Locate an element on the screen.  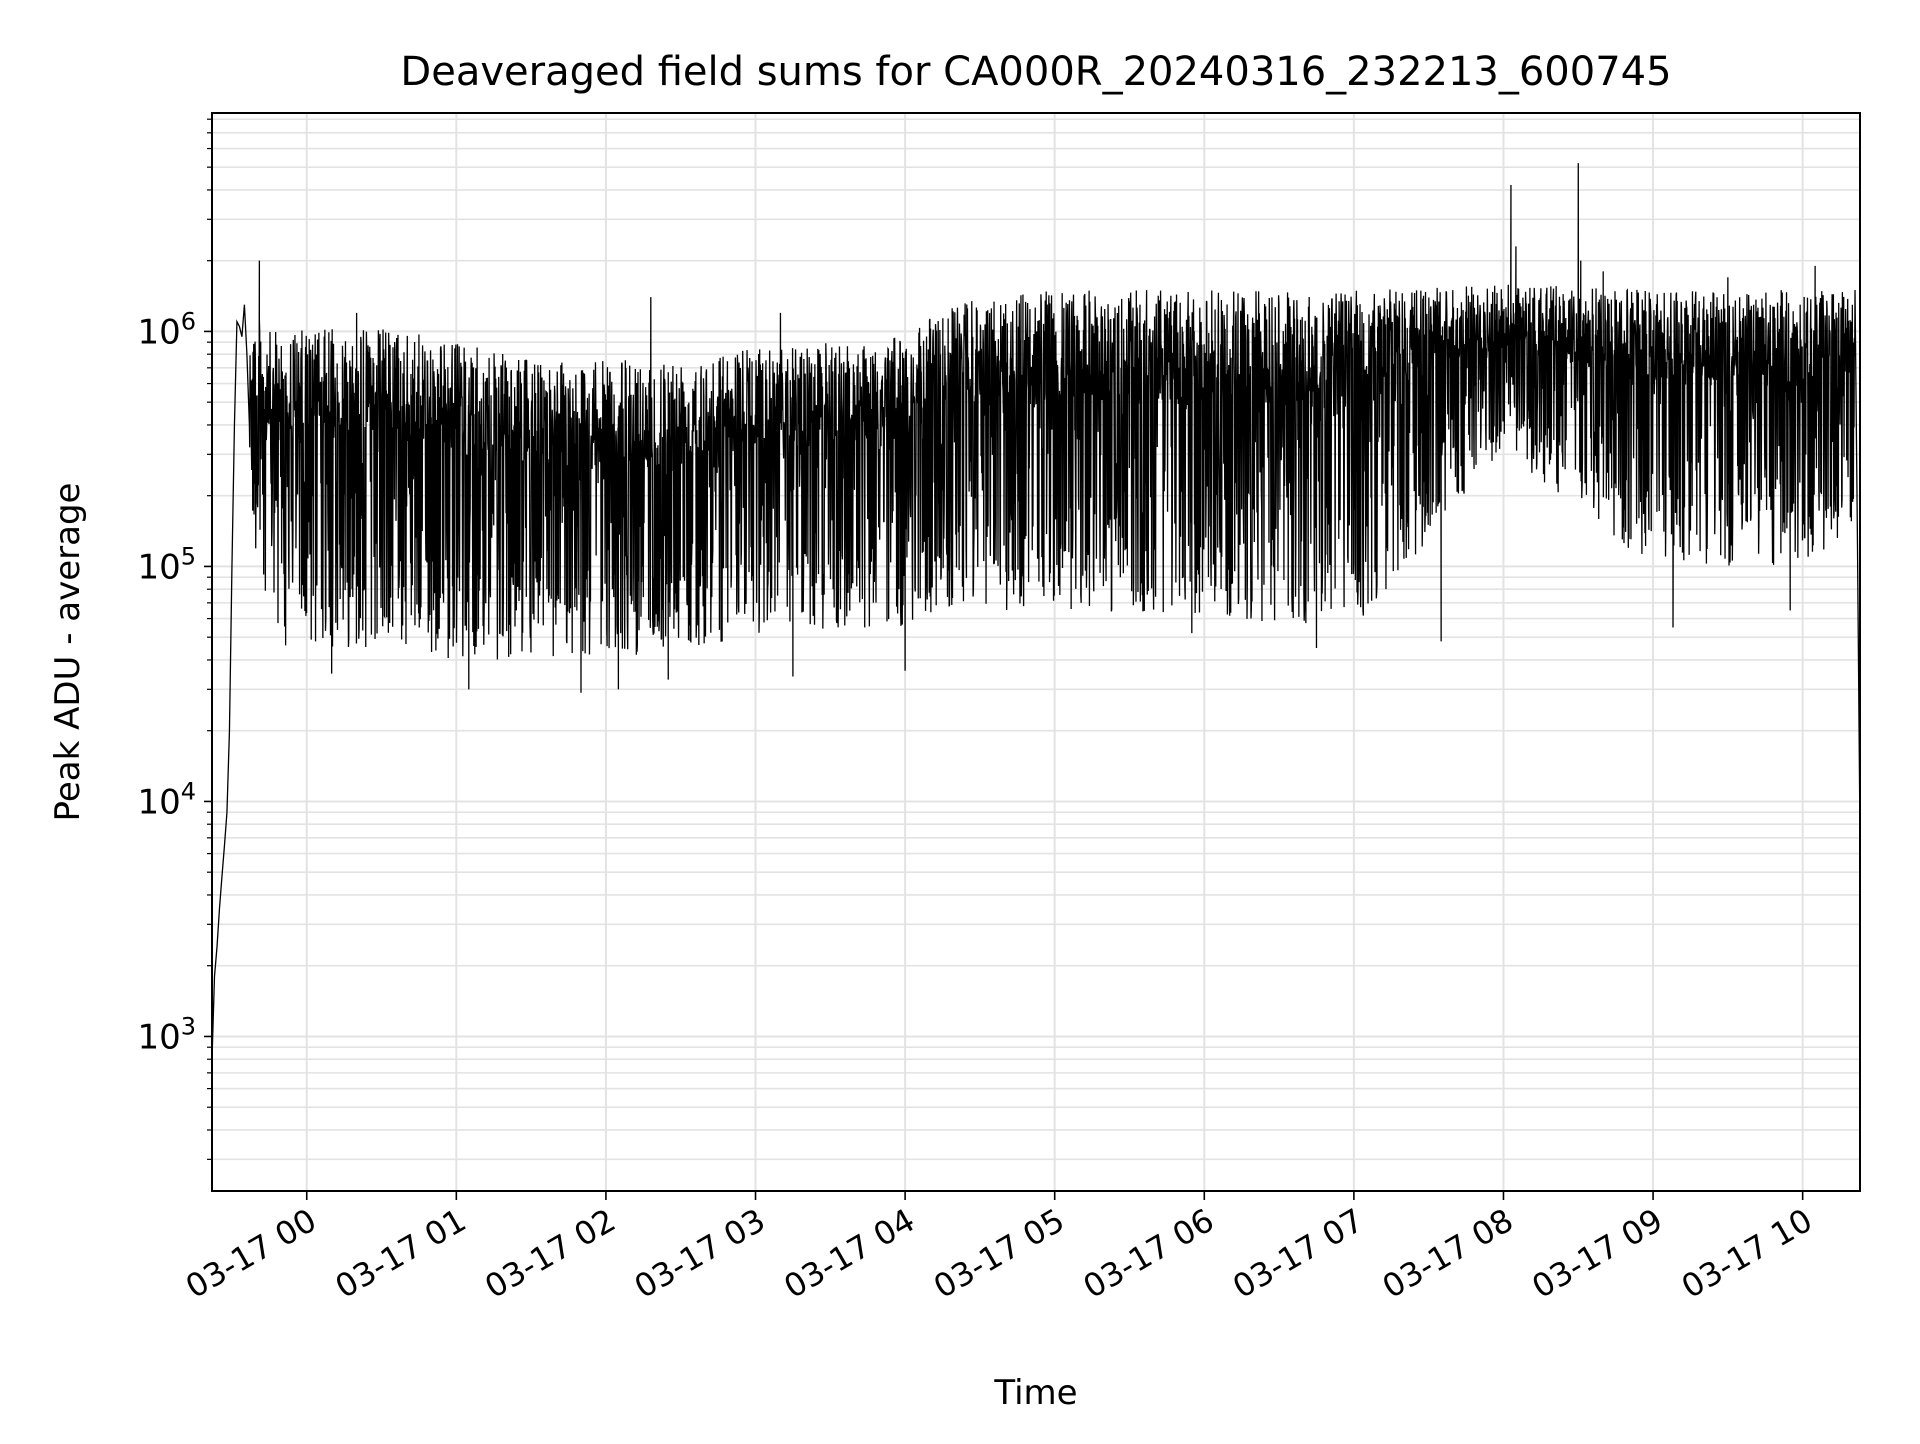
y-tick-label: 10⁴ is located at coordinates (166, 799).